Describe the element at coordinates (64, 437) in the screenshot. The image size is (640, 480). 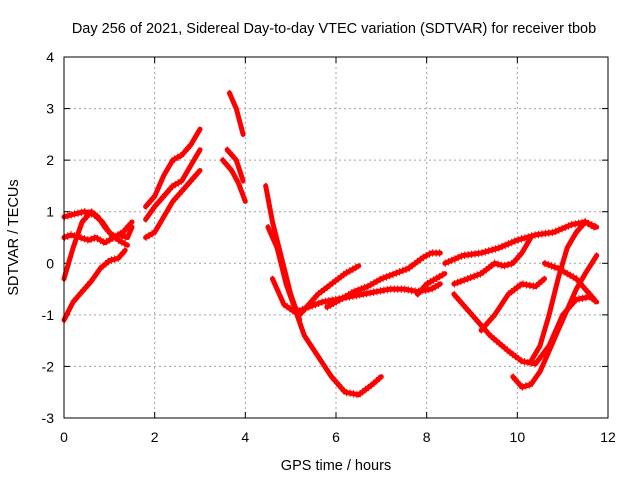
I see `x-tick-label: 0` at that location.